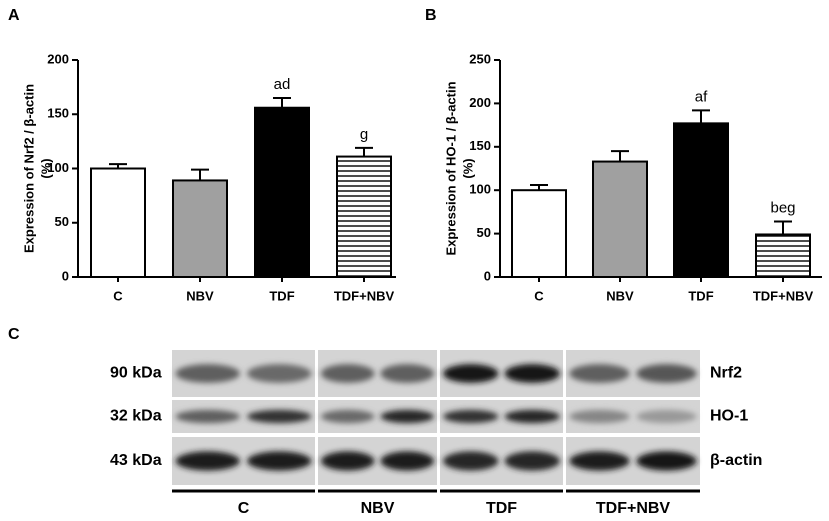  I want to click on significance-label: af, so click(701, 96).